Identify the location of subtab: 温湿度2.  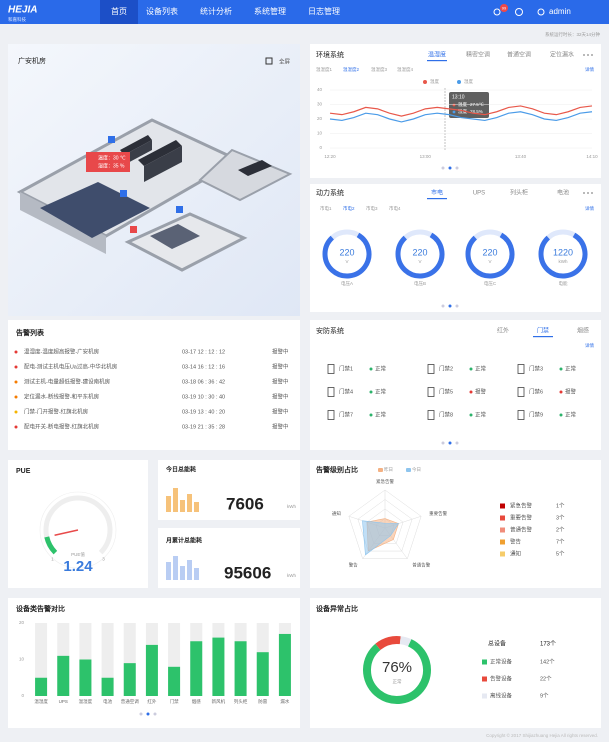
(351, 69).